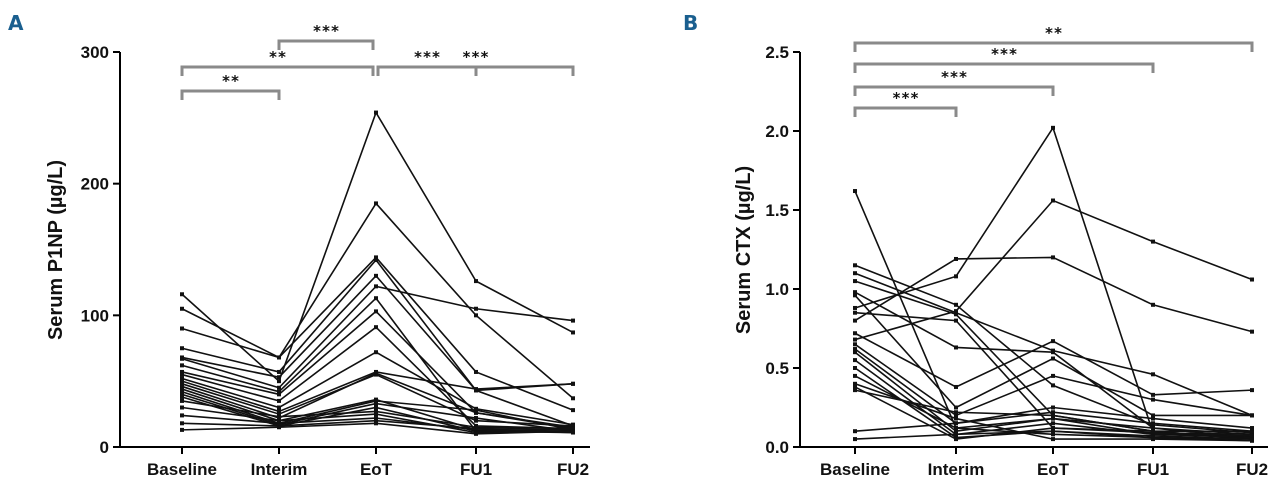 This screenshot has height=493, width=1280. What do you see at coordinates (777, 131) in the screenshot?
I see `panel-b-y-tick-label: 2.0` at bounding box center [777, 131].